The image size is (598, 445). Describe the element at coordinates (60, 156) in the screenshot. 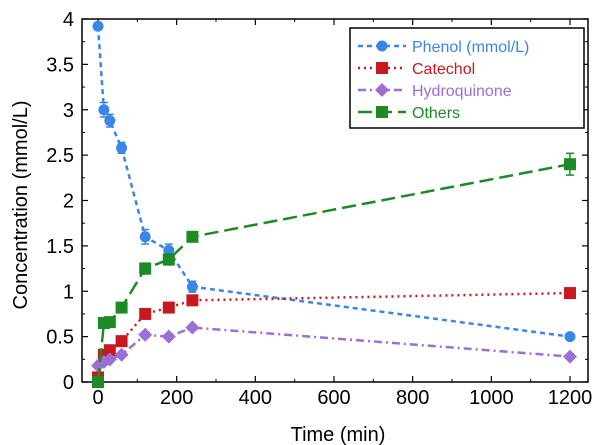

I see `y-tick-label: 2.5` at that location.